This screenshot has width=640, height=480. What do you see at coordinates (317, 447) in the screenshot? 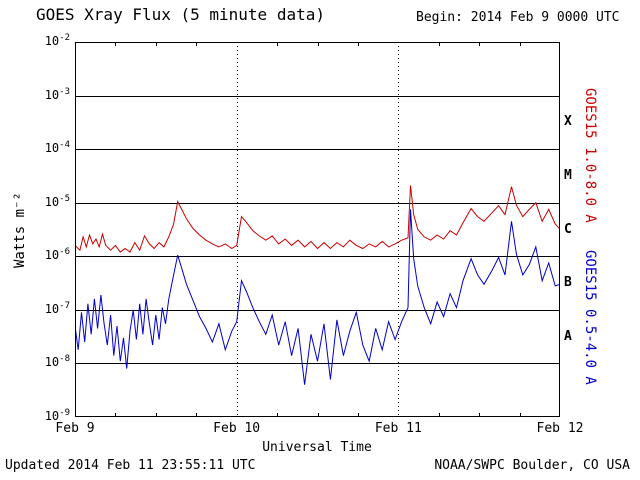
I see `x-axis-title: Universal Time` at bounding box center [317, 447].